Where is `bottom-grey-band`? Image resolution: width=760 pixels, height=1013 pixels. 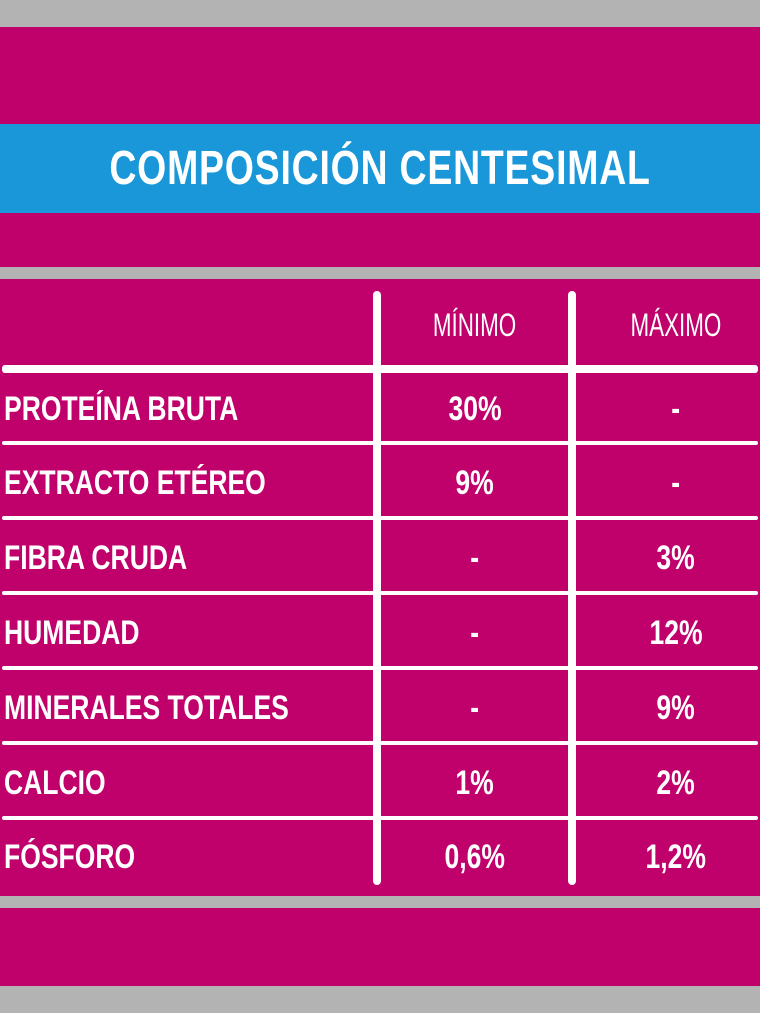 bottom-grey-band is located at coordinates (380, 999).